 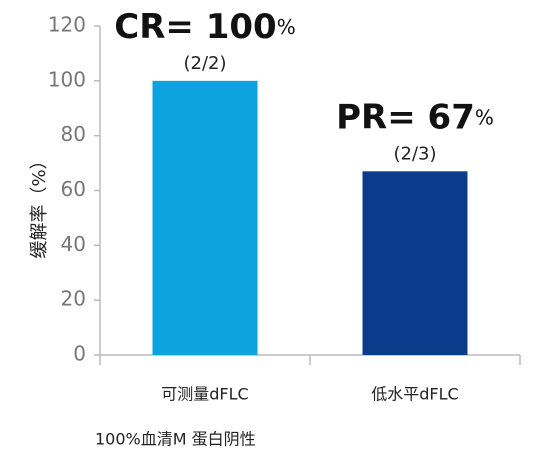 What do you see at coordinates (73, 299) in the screenshot?
I see `y-tick-label: 20` at bounding box center [73, 299].